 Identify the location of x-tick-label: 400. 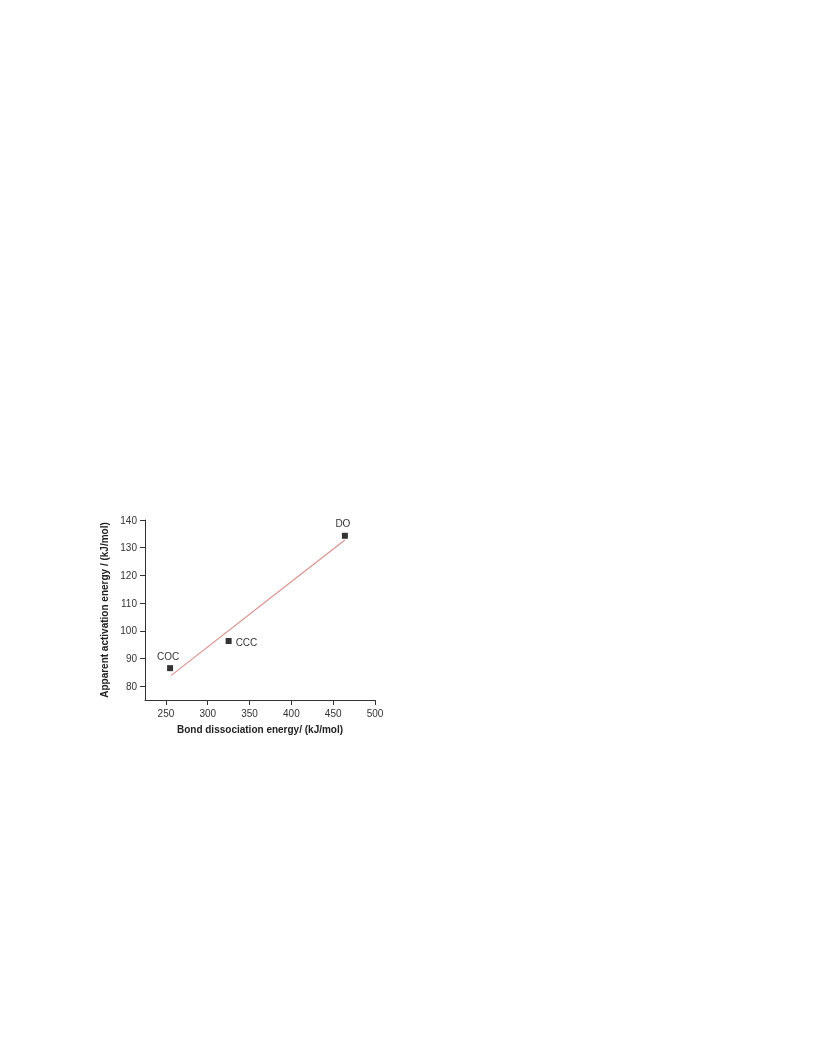
(292, 713).